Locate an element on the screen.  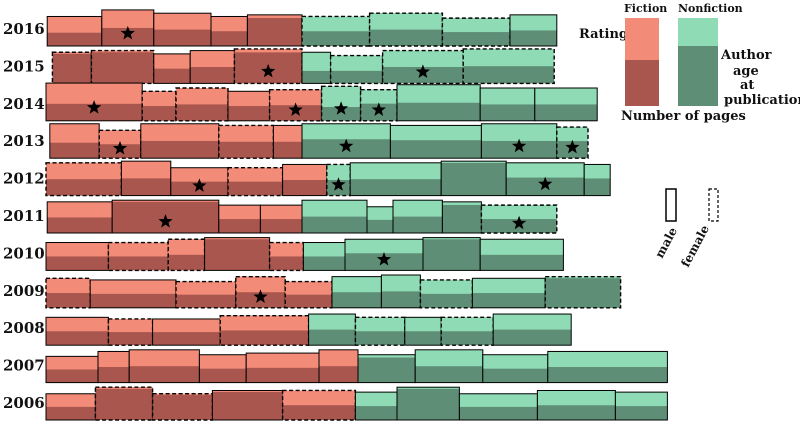
legend-age-line-3: at is located at coordinates (747, 85).